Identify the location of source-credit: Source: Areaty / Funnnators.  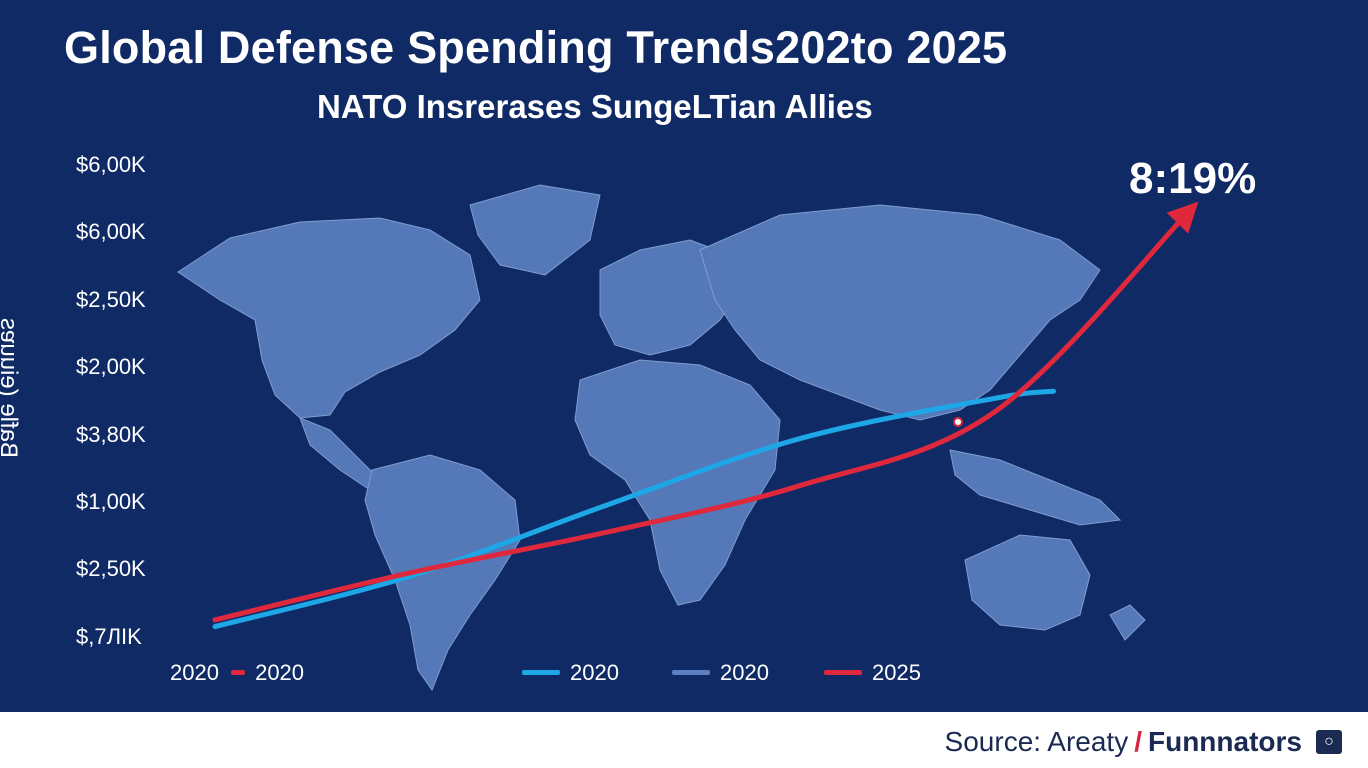
(1123, 742).